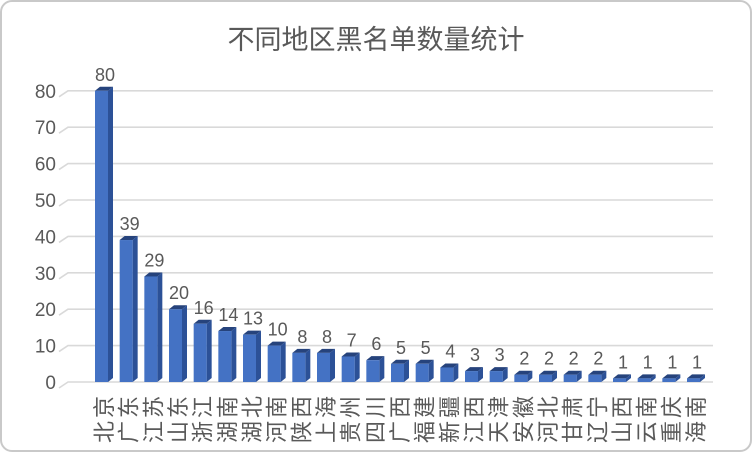  I want to click on data-label: 14, so click(228, 315).